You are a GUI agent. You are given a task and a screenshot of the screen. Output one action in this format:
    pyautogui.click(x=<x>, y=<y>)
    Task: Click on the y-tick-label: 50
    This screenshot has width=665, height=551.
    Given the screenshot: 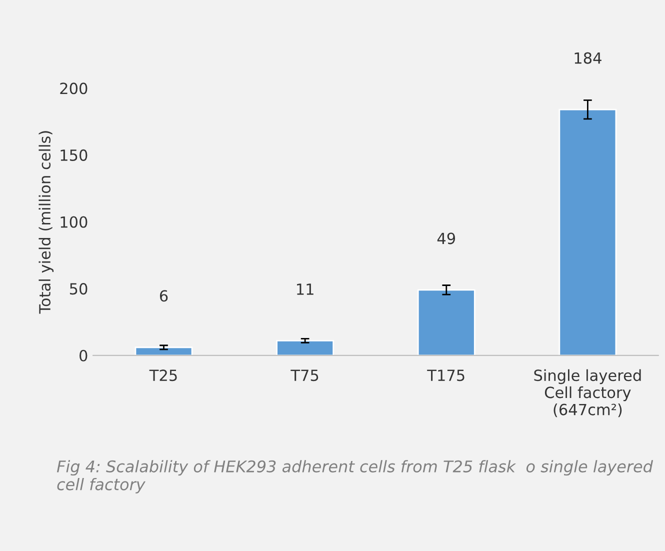 What is the action you would take?
    pyautogui.click(x=79, y=289)
    